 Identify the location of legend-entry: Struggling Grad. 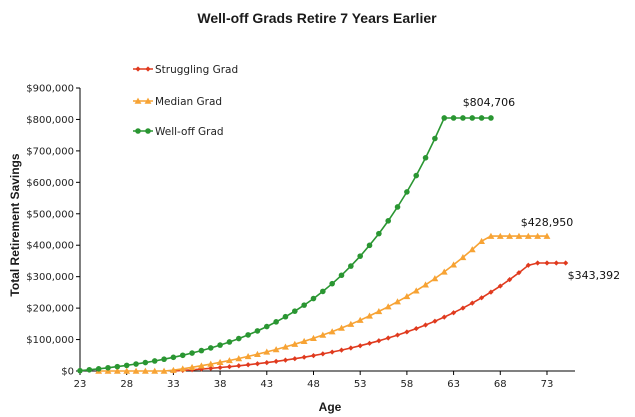
(185, 70).